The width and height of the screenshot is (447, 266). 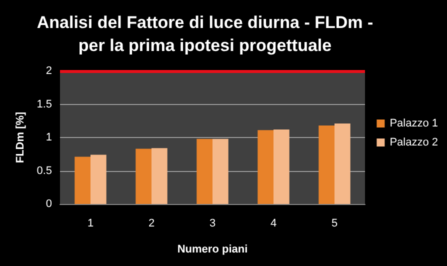 I want to click on legend-label: Palazzo 1, so click(x=414, y=124).